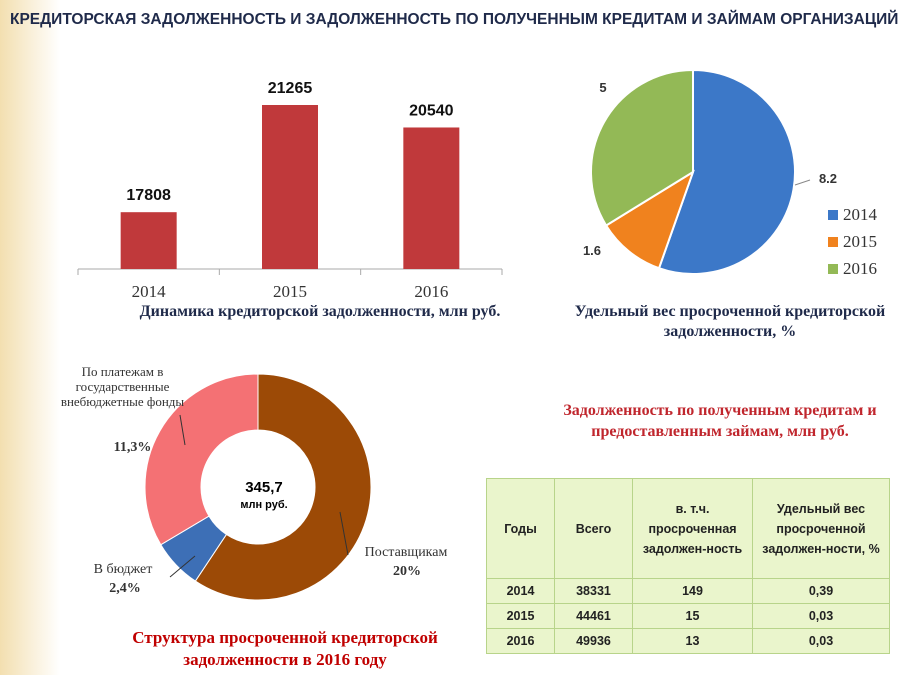 This screenshot has height=675, width=900. Describe the element at coordinates (593, 591) in the screenshot. I see `table-cell: 38331` at that location.